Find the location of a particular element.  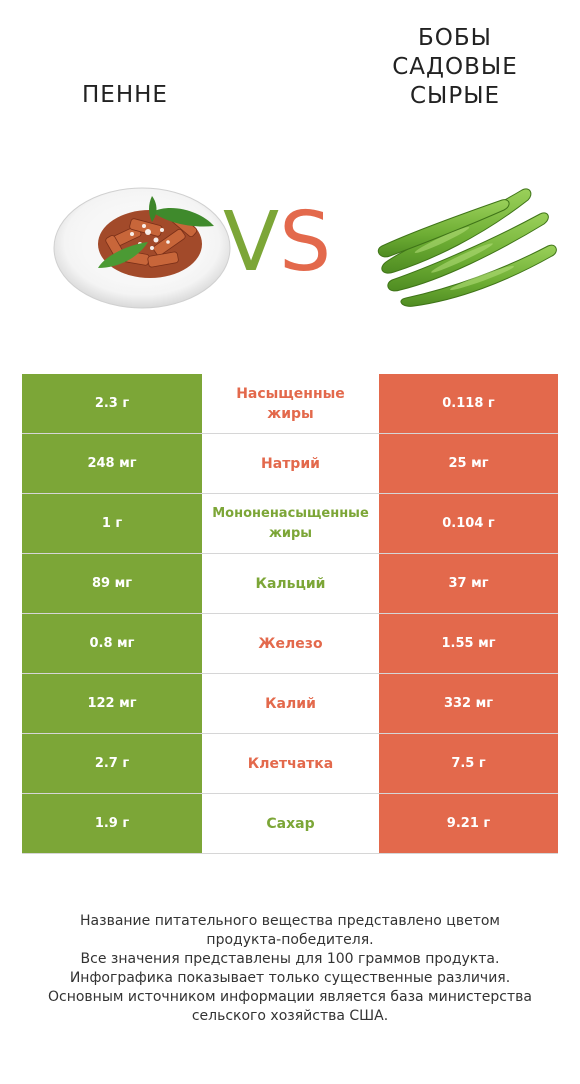

right-title-line: САДОВЫЕ is located at coordinates (455, 67).